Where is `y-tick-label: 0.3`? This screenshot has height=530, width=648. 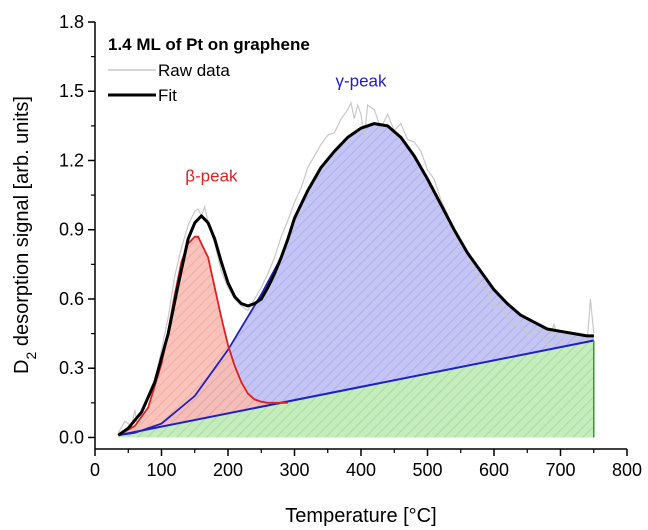
y-tick-label: 0.3 is located at coordinates (71, 368).